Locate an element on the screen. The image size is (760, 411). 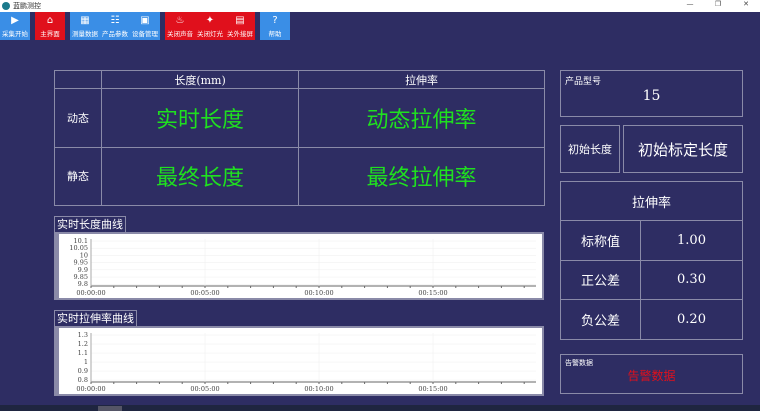
toolbar-button-label: 主界面 is located at coordinates (50, 34).